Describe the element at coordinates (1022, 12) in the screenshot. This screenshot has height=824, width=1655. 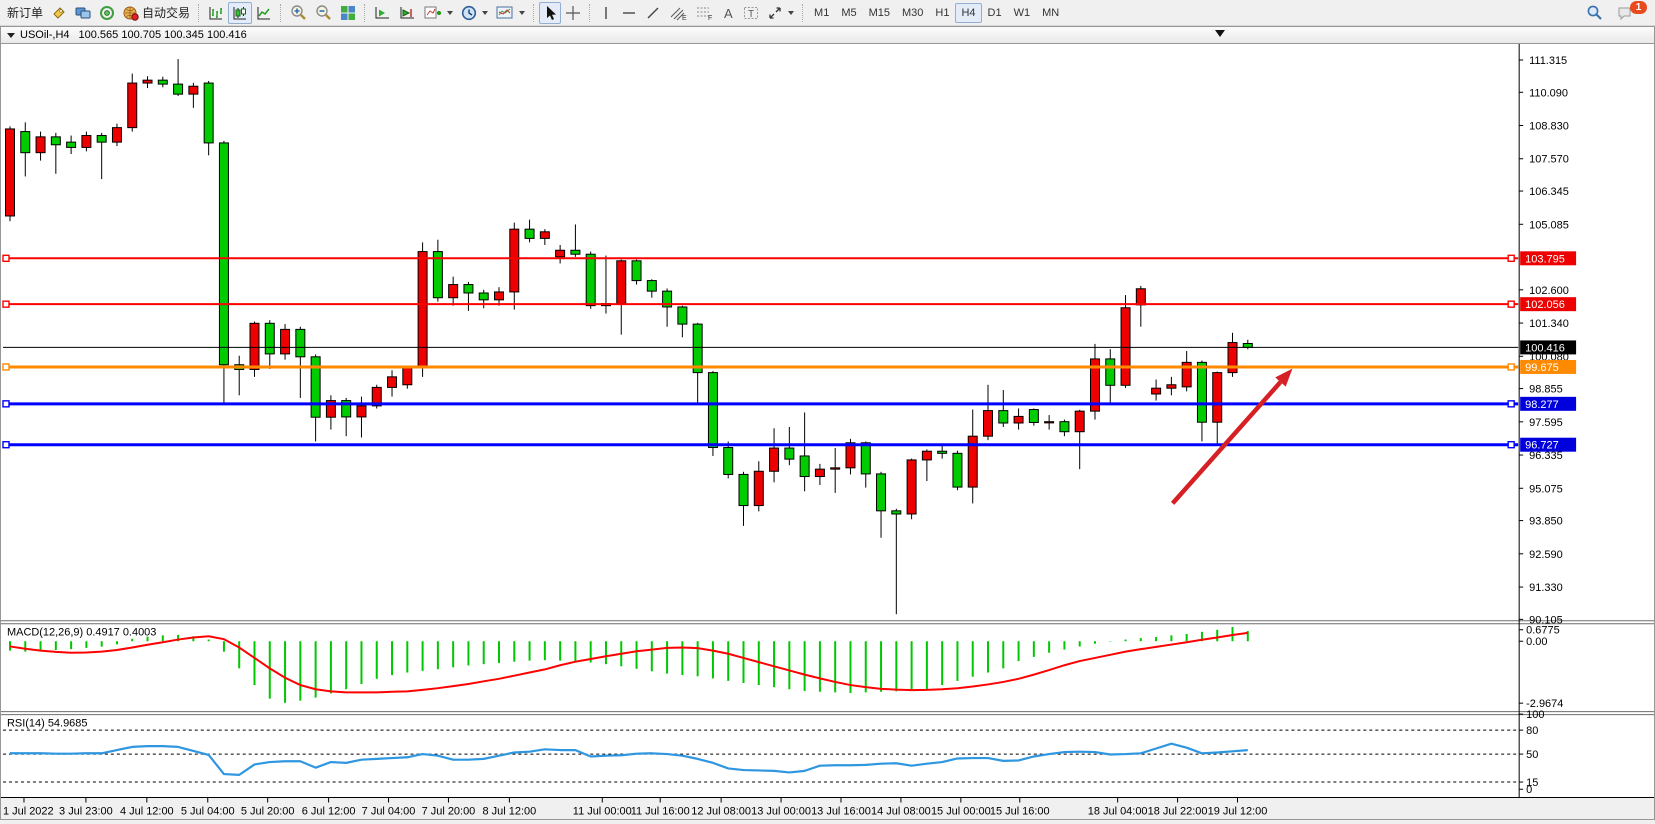
I see `timeframe-W1: W1` at that location.